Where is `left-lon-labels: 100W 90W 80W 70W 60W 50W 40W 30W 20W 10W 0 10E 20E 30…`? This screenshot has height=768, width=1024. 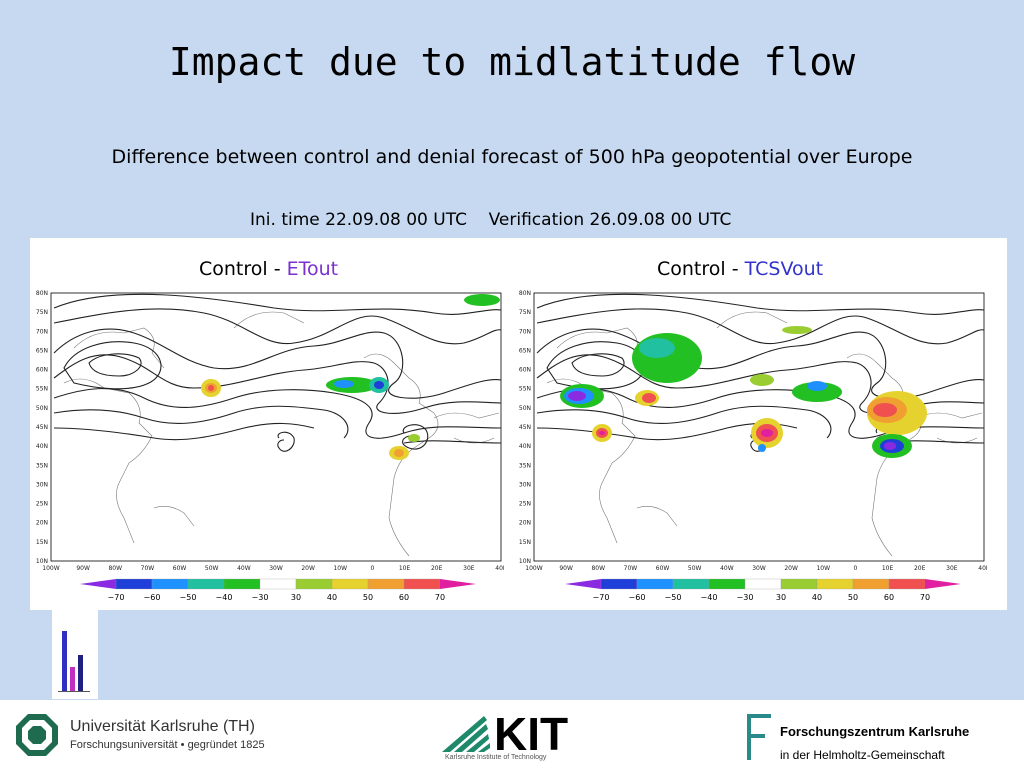
left-lon-labels: 100W 90W 80W 70W 60W 50W 40W 30W 20W 10W 0 10E 20E 30… is located at coordinates (273, 568).